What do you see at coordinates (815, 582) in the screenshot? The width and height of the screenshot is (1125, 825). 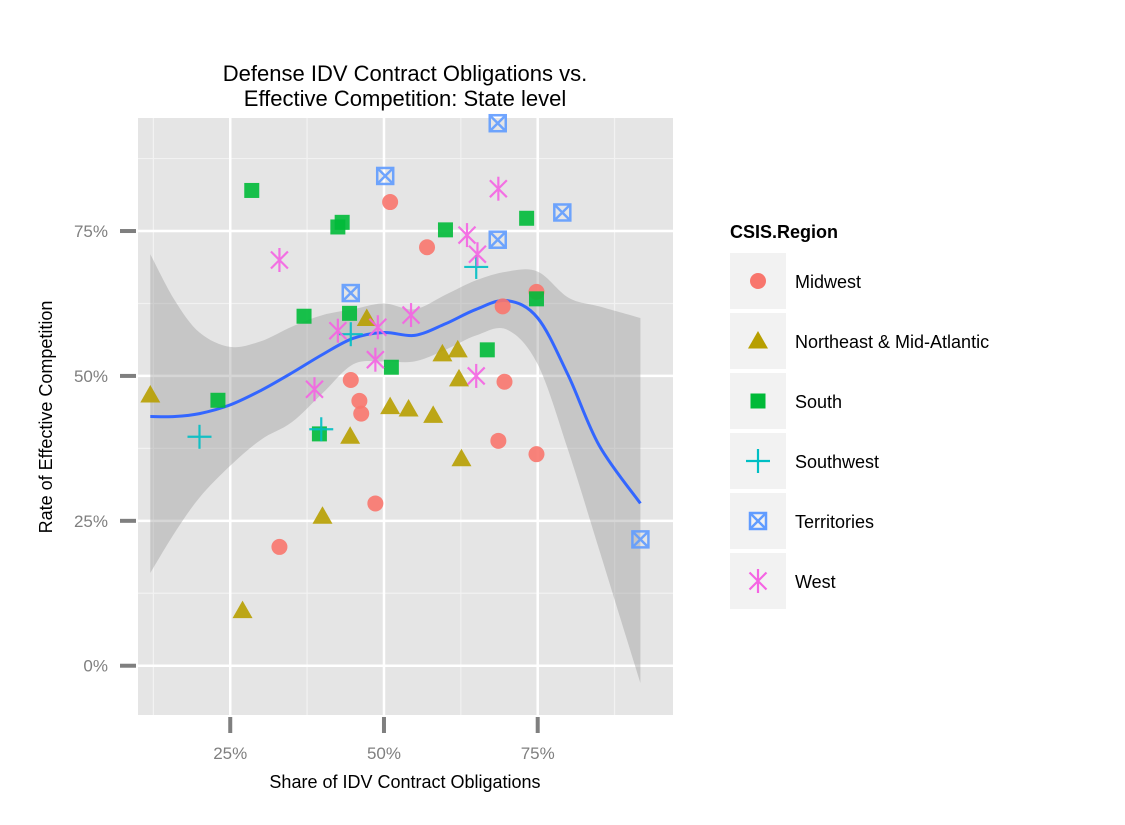 I see `legend-label: West` at bounding box center [815, 582].